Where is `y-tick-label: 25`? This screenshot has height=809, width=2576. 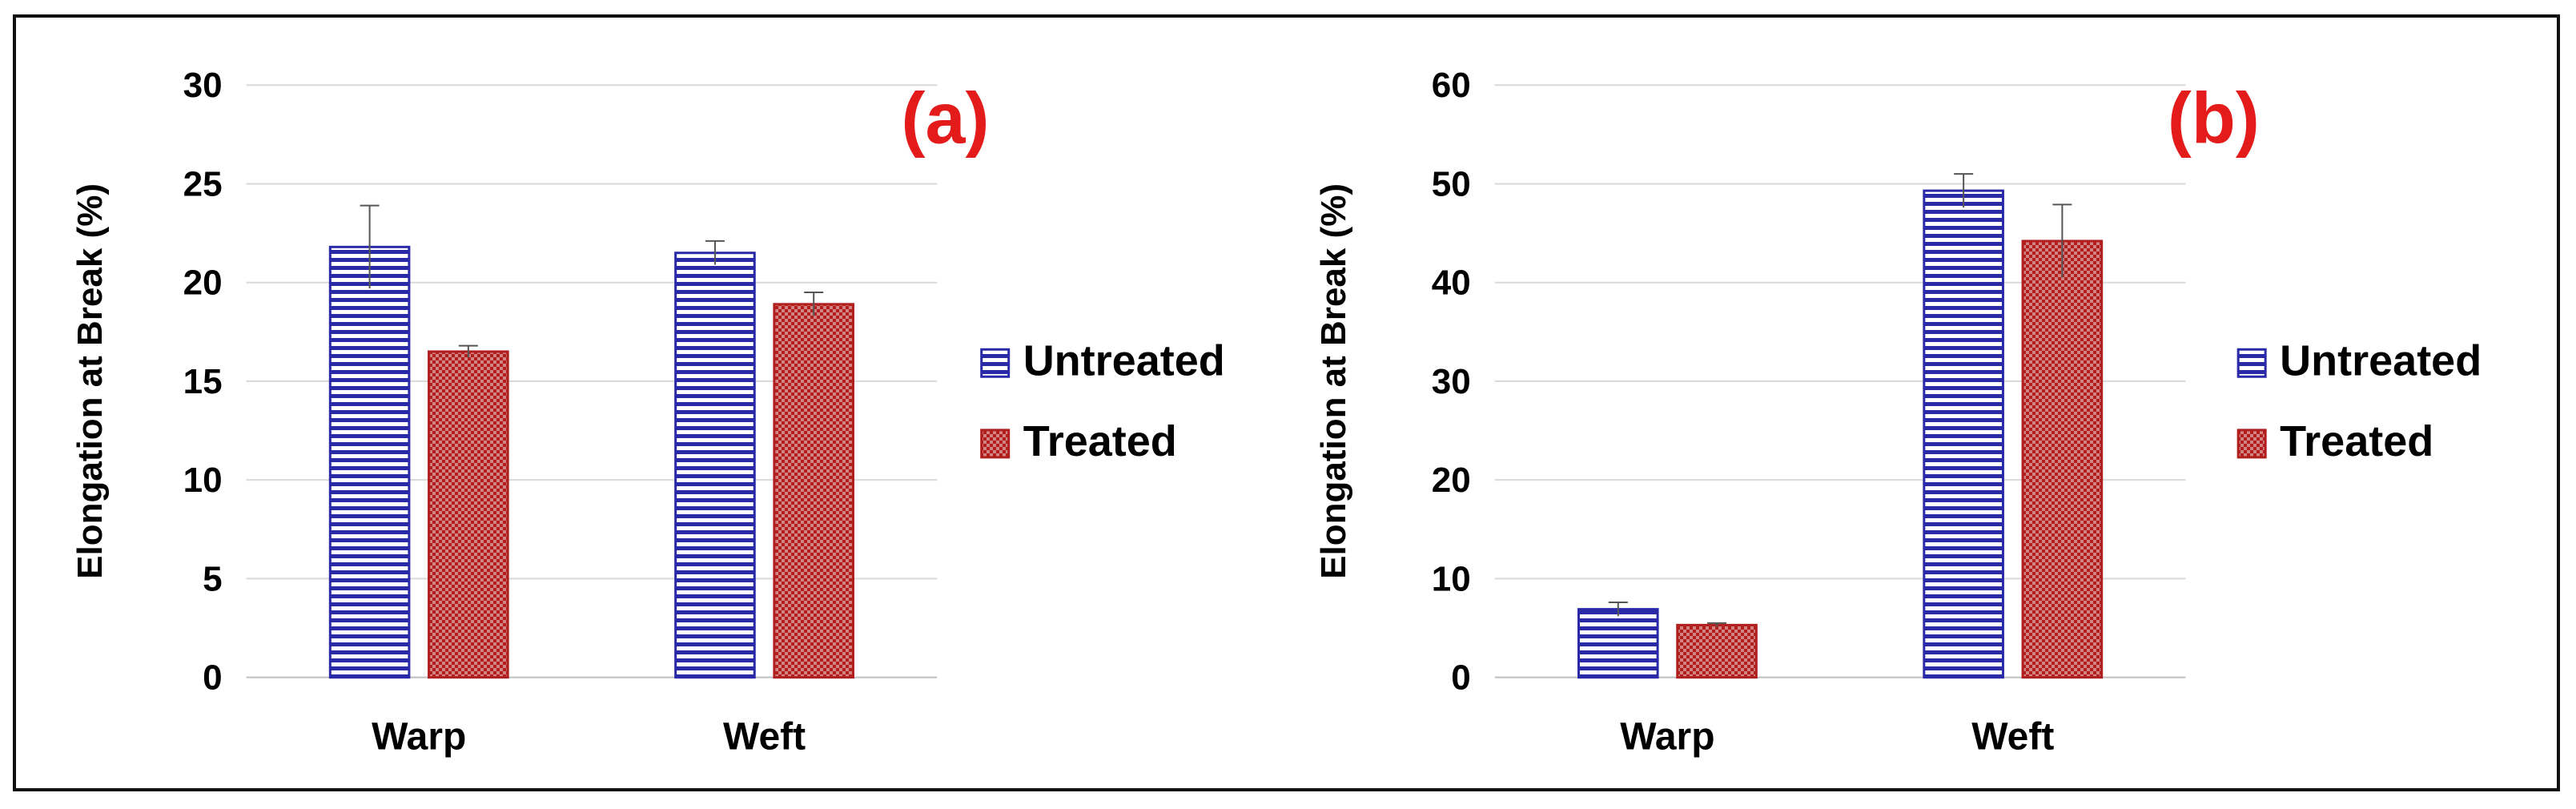
y-tick-label: 25 is located at coordinates (203, 184).